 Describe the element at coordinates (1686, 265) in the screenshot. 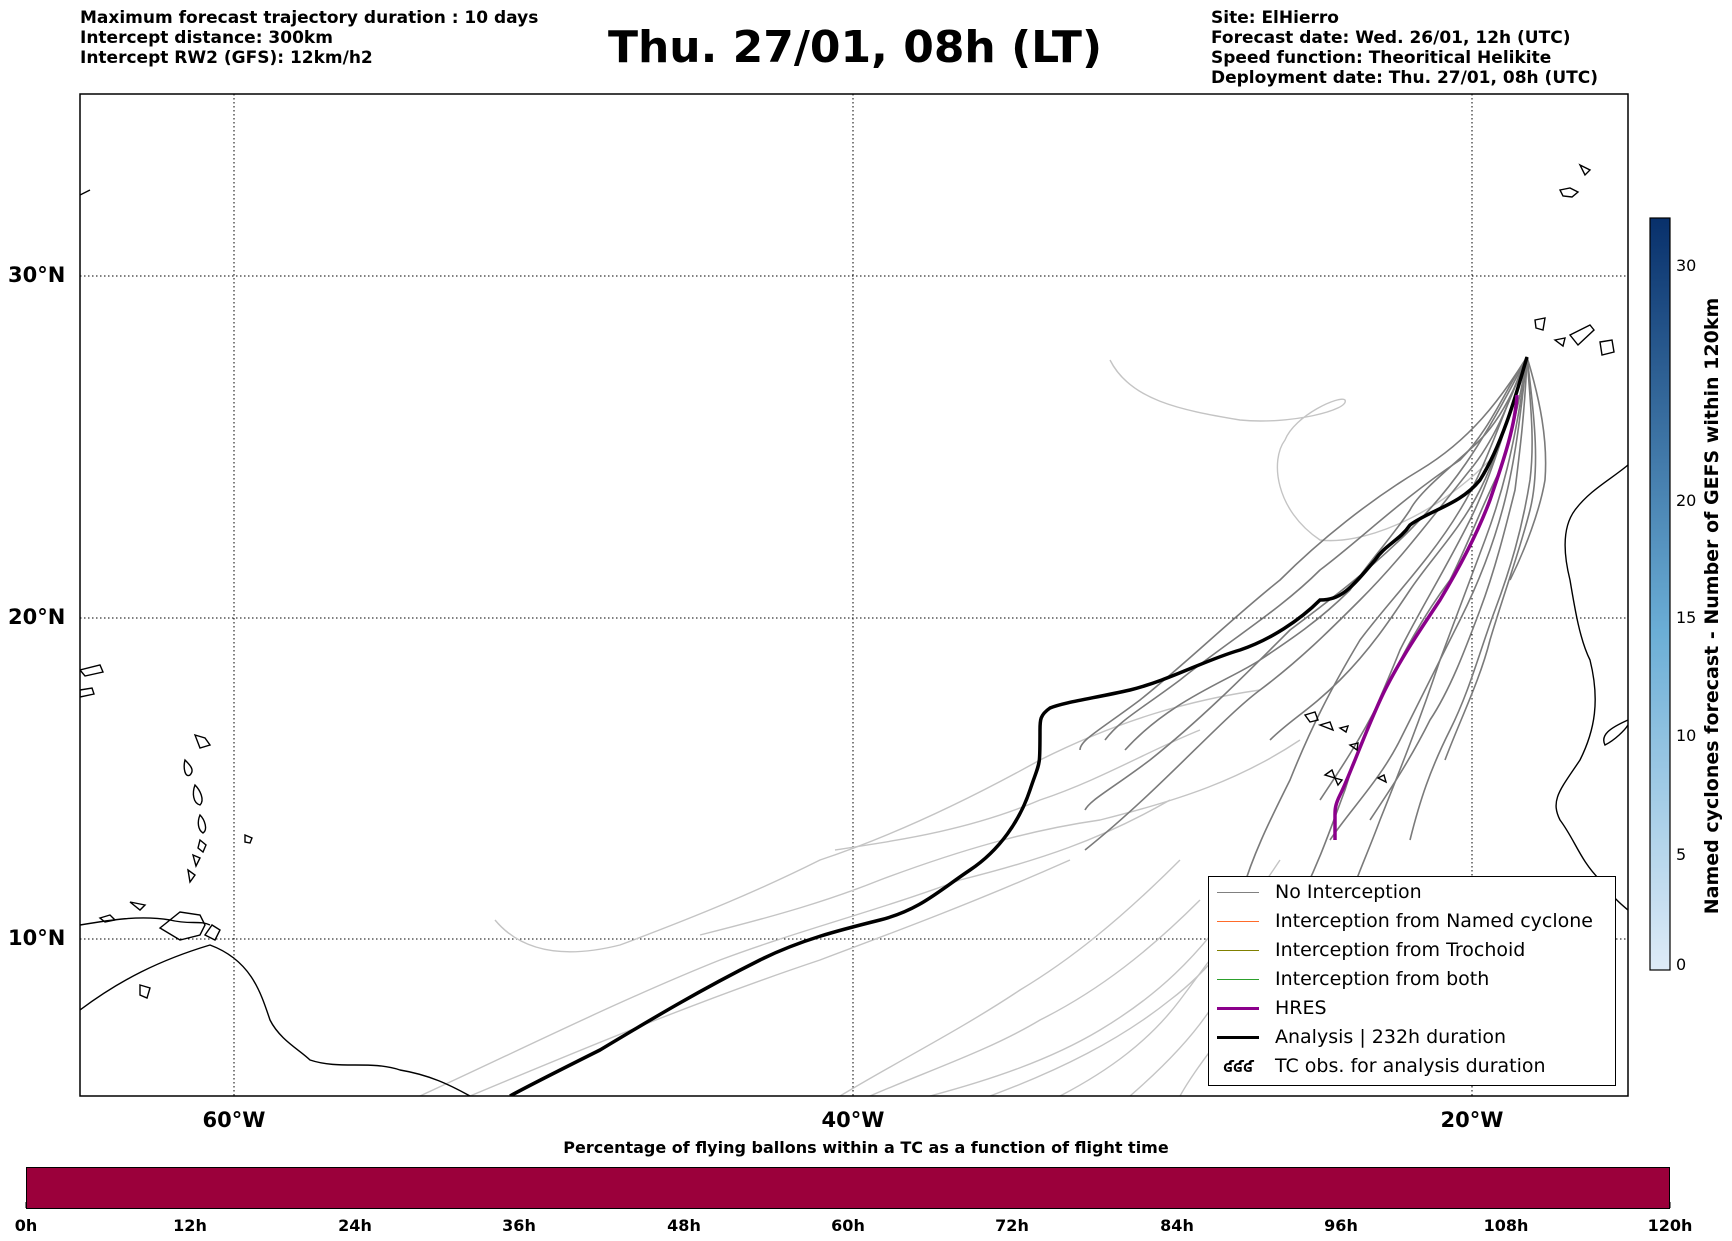

I see `colorbar-tick: 30` at that location.